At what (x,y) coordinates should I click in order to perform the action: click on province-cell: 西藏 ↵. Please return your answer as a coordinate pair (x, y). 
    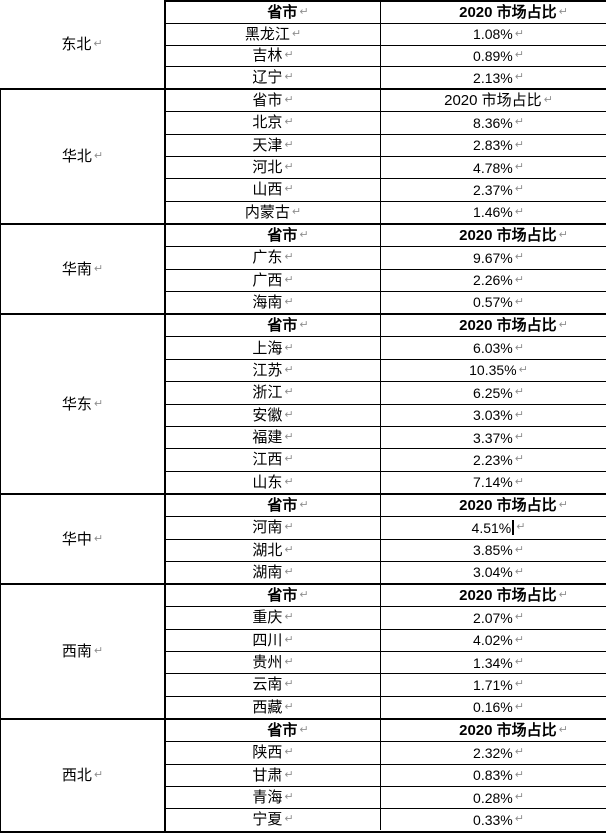
    Looking at the image, I should click on (273, 707).